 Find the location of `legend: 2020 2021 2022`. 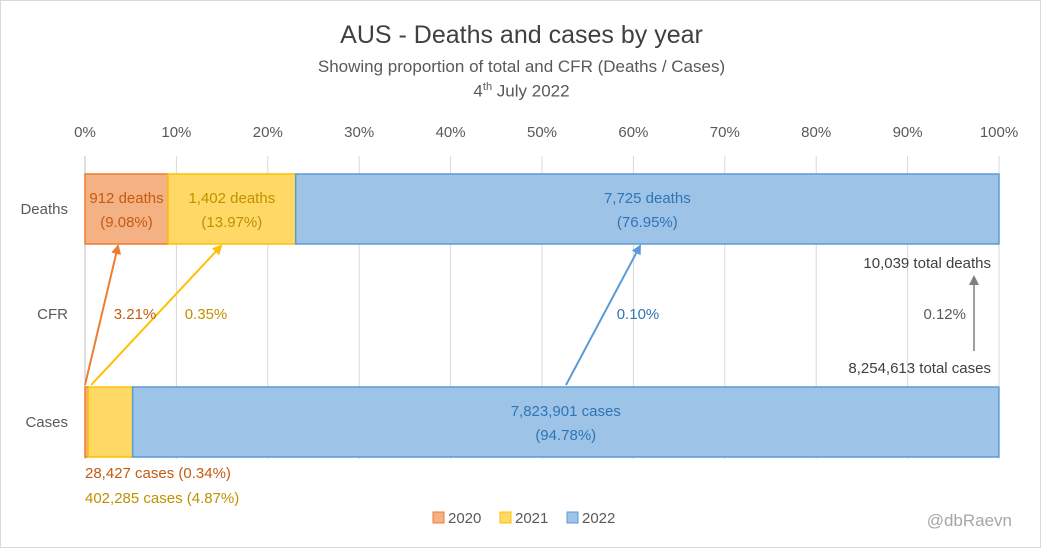

legend: 2020 2021 2022 is located at coordinates (523, 518).